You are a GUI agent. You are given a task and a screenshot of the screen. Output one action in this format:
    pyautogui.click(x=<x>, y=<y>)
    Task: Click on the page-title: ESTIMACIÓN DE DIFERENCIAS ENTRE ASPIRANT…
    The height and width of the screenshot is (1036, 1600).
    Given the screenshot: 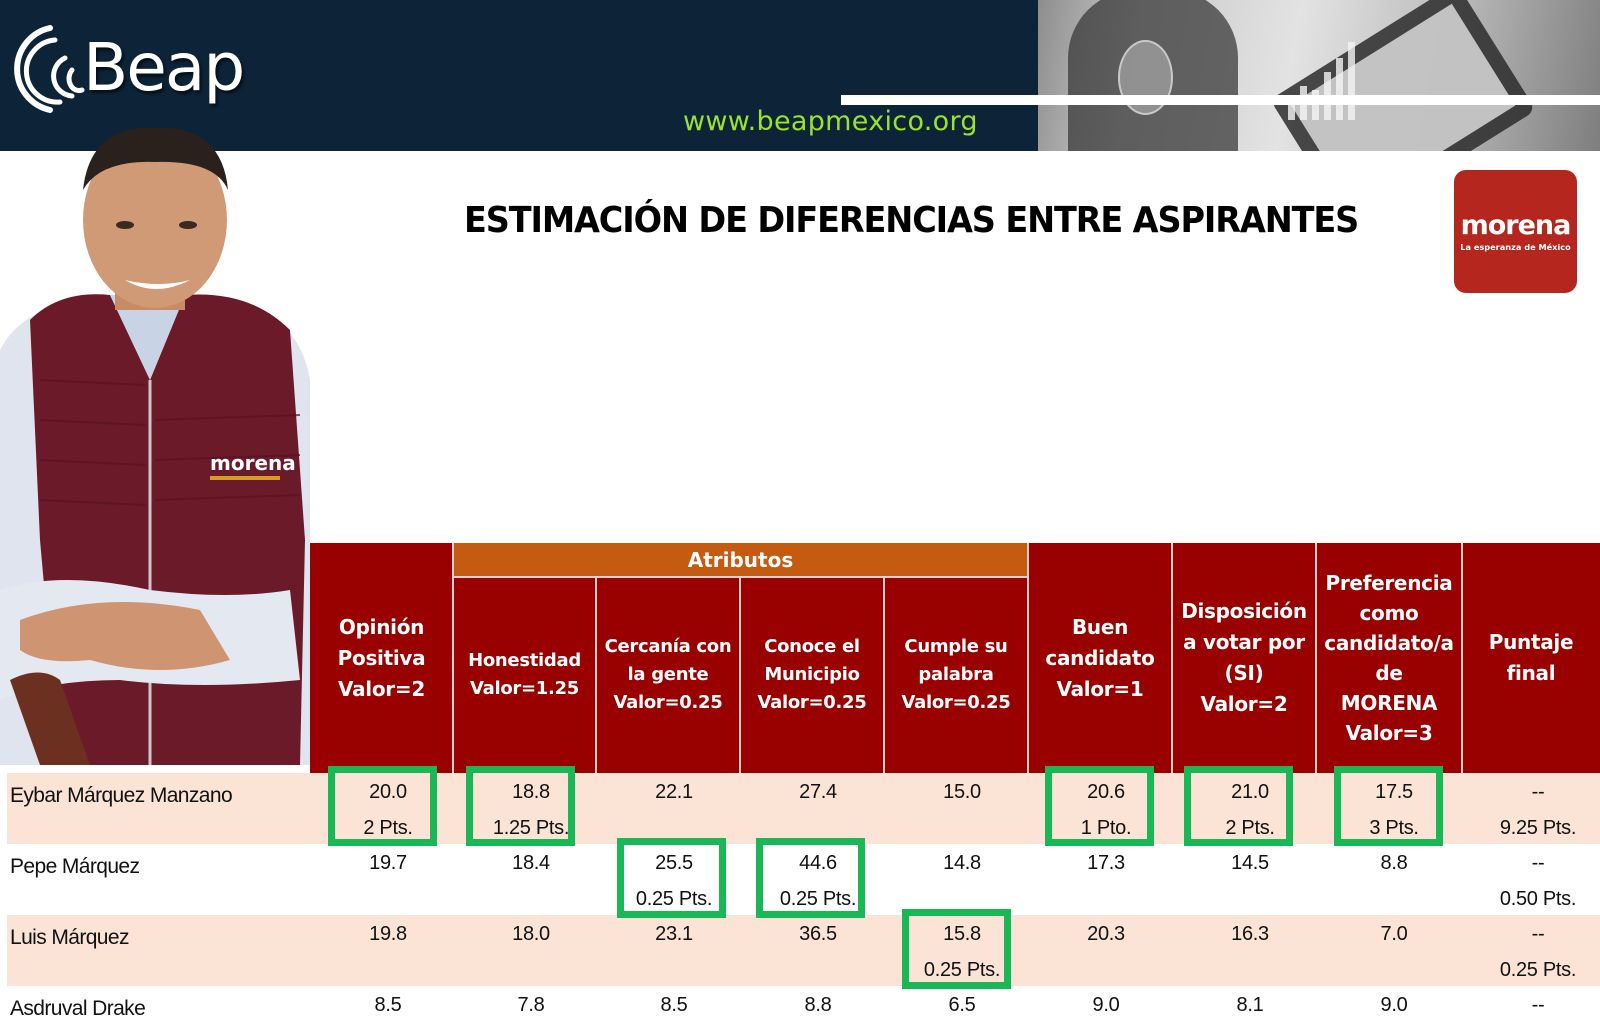 What is the action you would take?
    pyautogui.click(x=911, y=220)
    